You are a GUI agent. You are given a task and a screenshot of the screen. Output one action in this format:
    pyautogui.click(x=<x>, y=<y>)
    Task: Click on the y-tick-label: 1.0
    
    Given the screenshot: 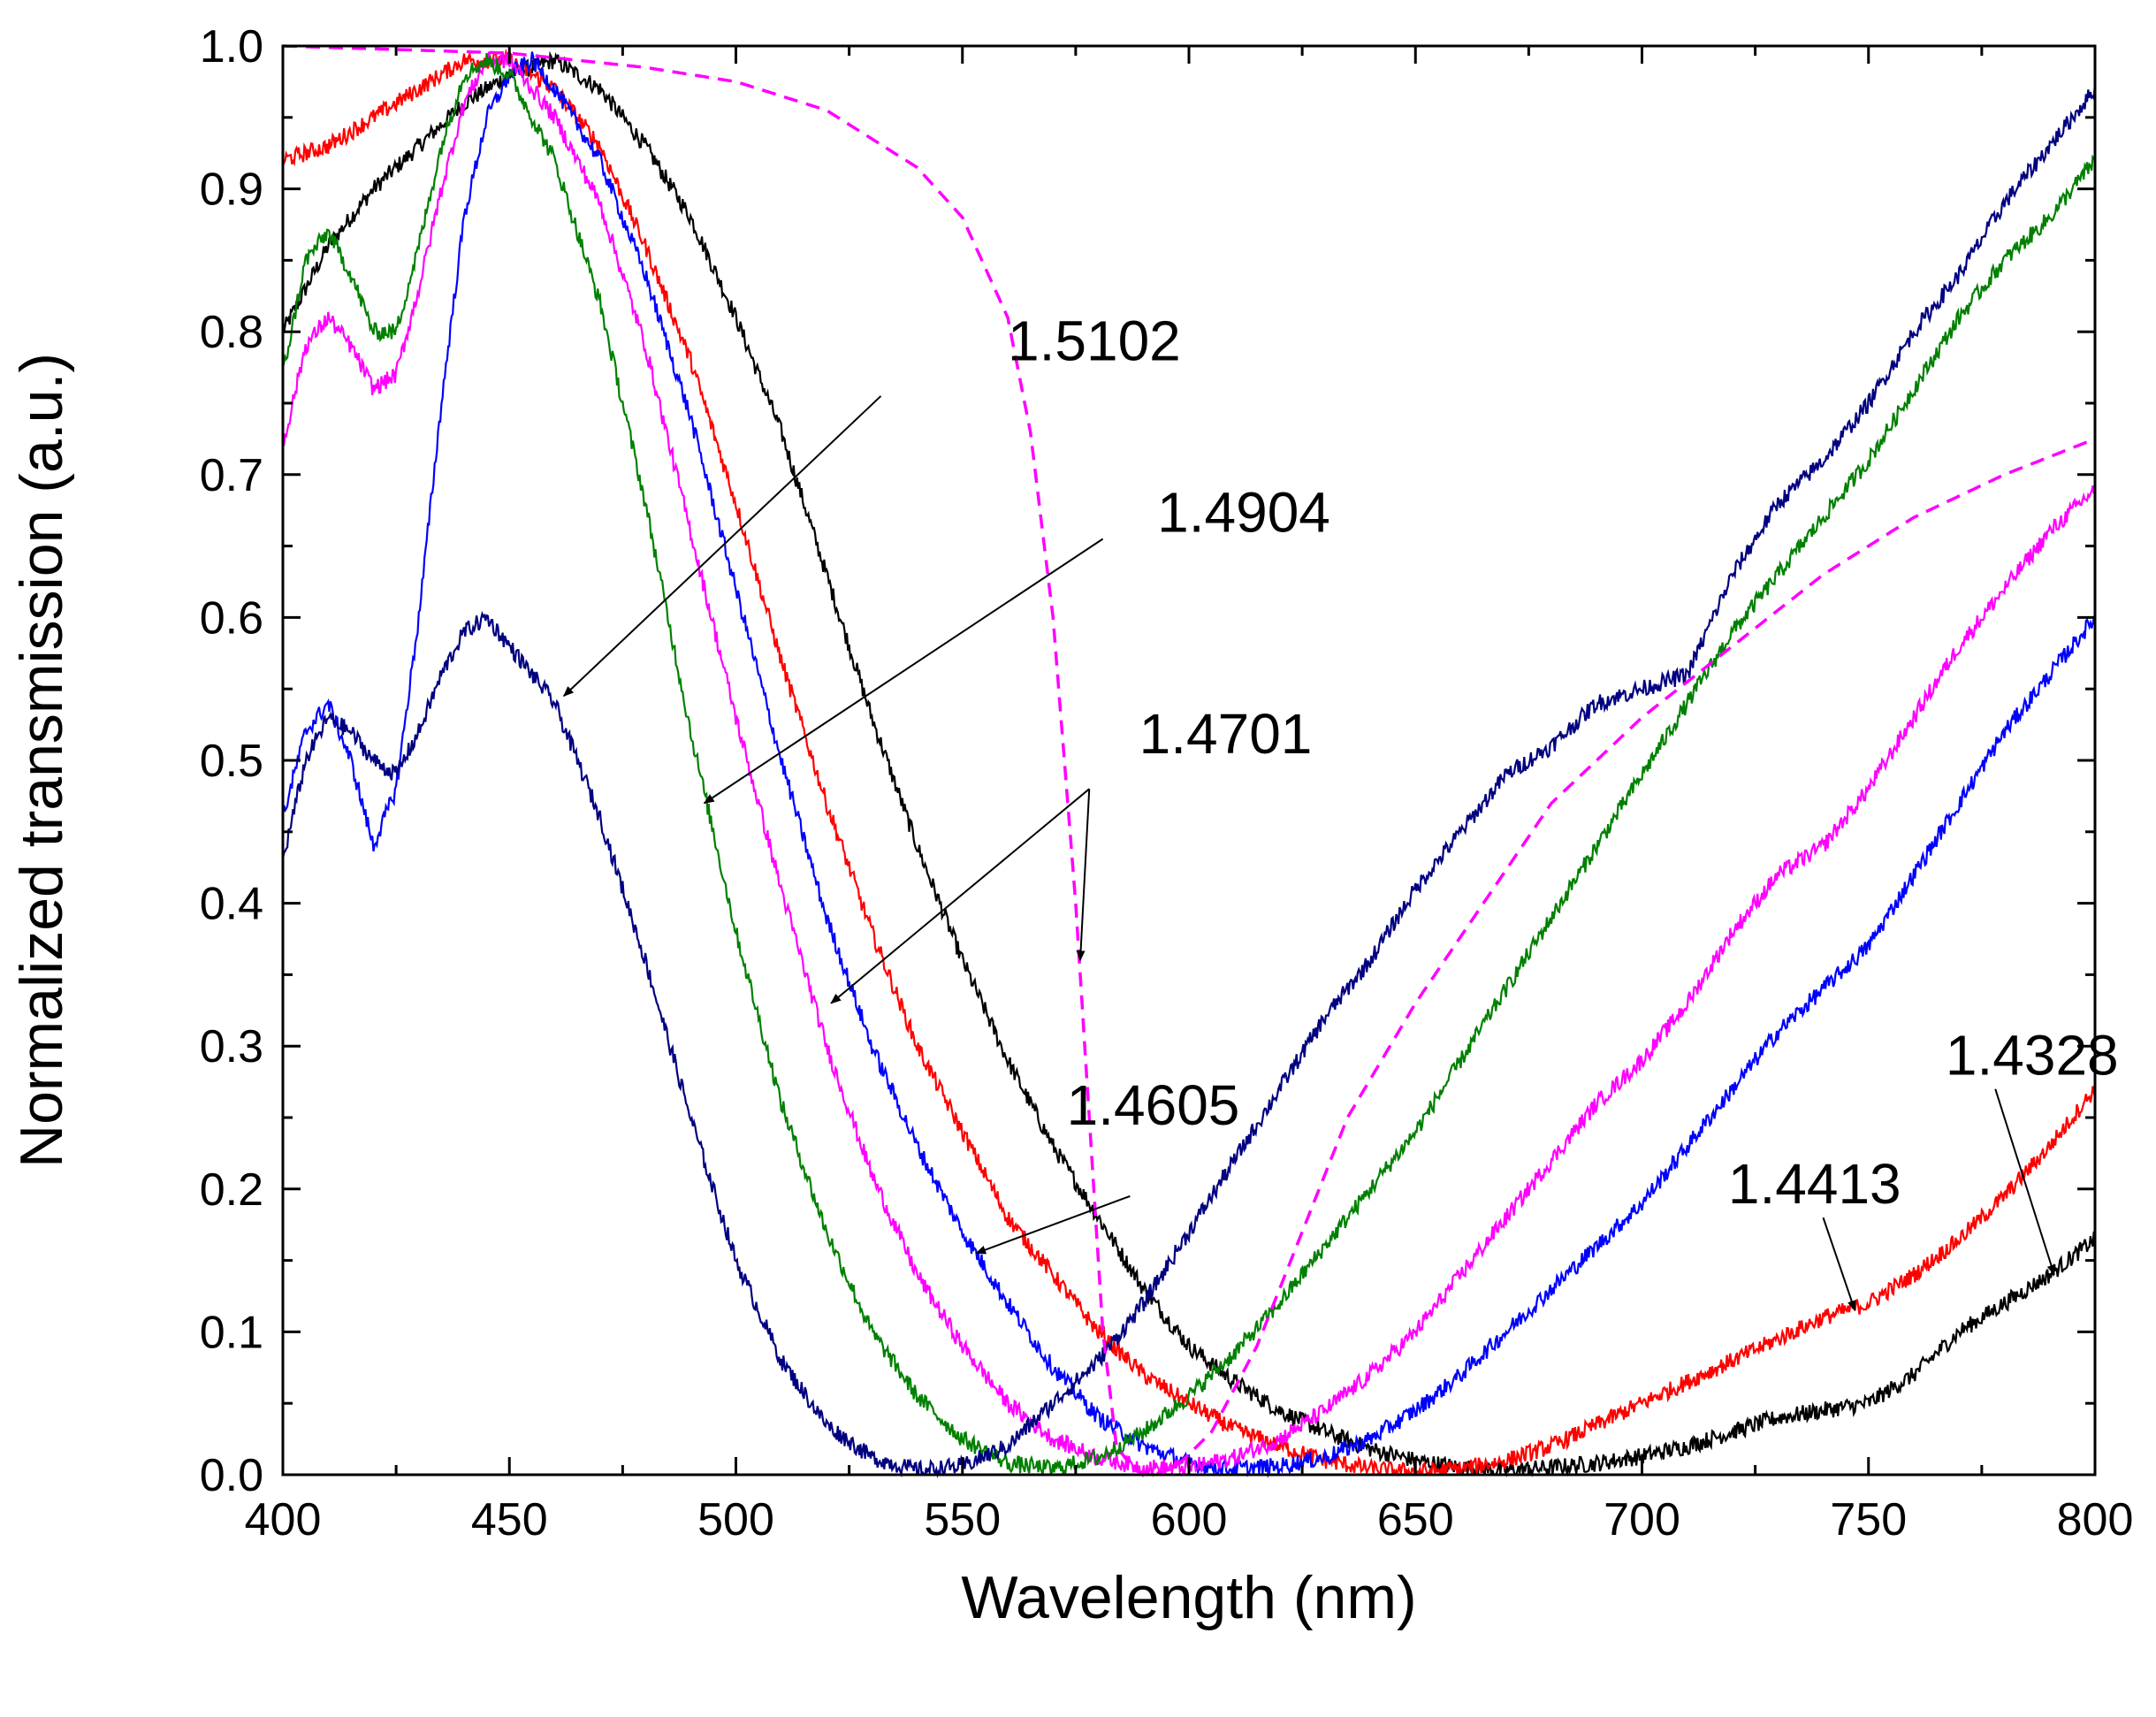 What is the action you would take?
    pyautogui.click(x=231, y=47)
    